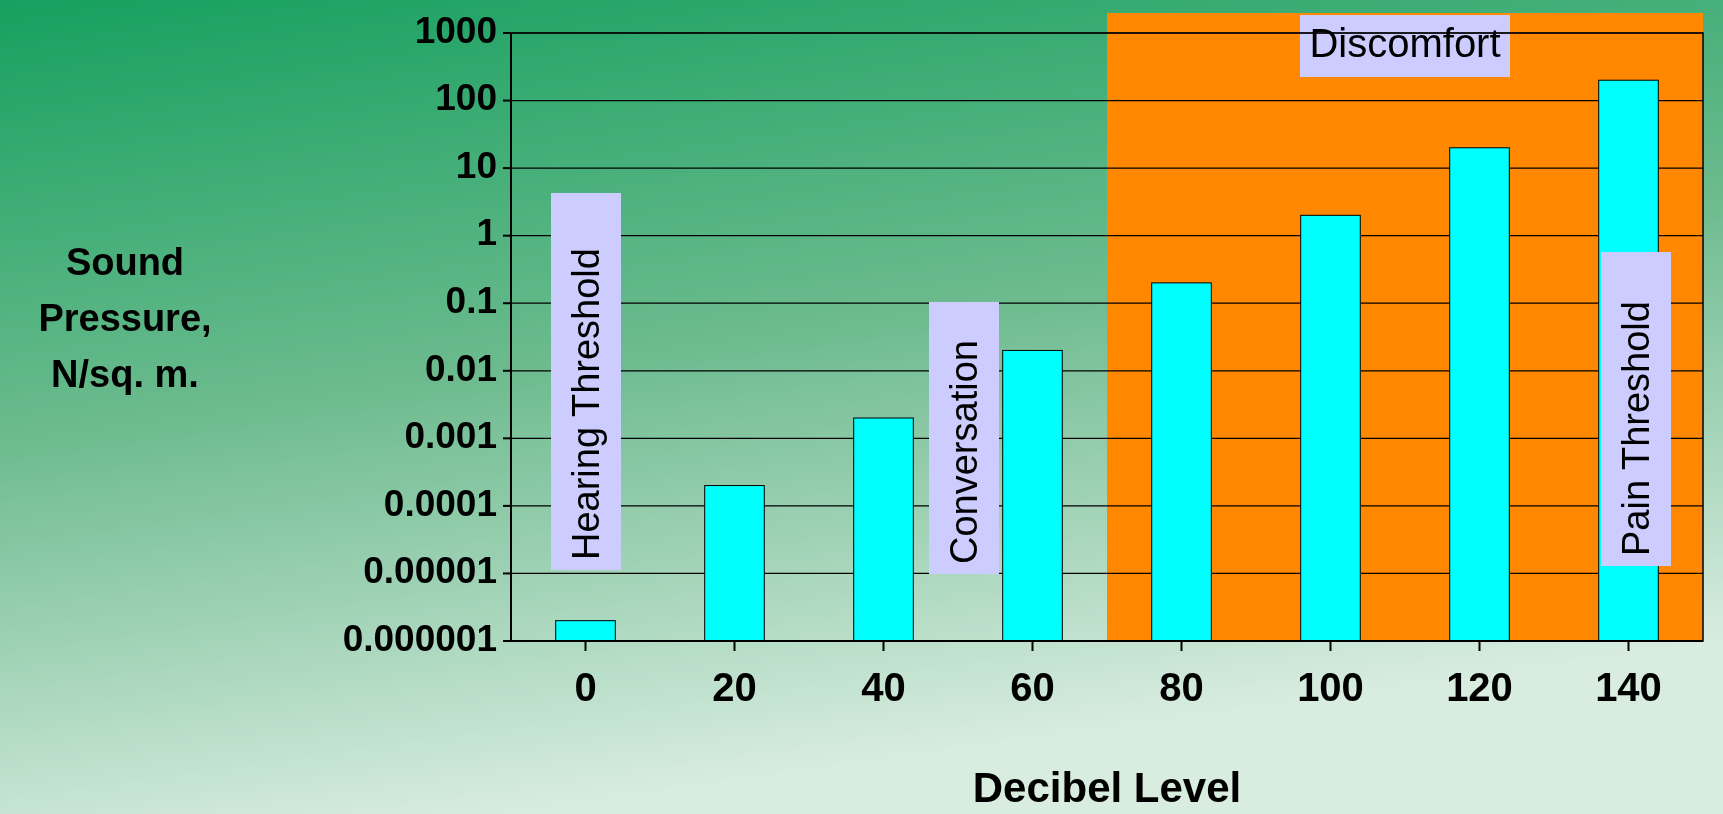 This screenshot has height=814, width=1723. What do you see at coordinates (1181, 687) in the screenshot?
I see `x-tick-label: 80` at bounding box center [1181, 687].